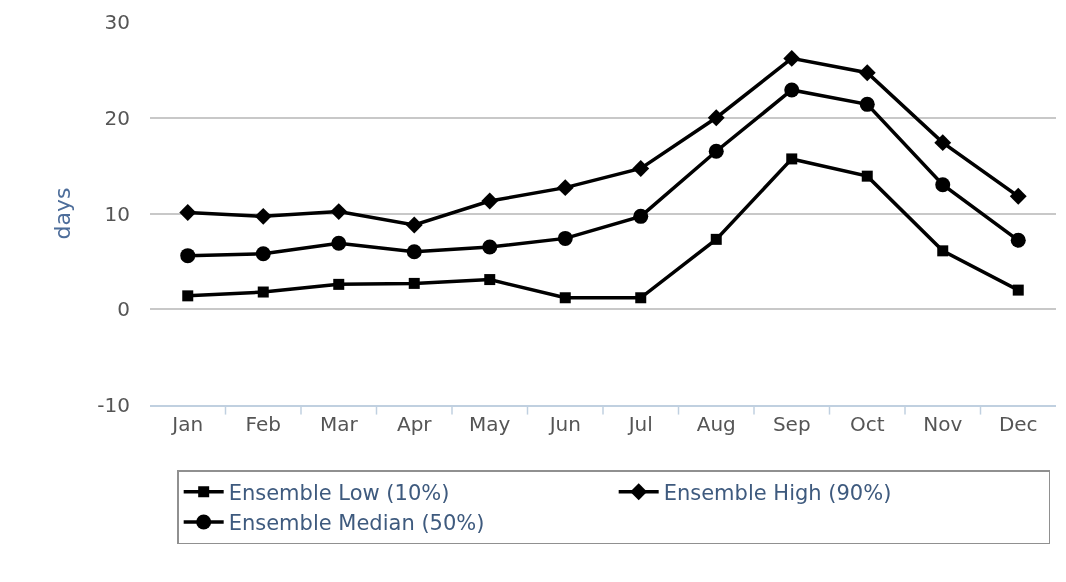 This screenshot has width=1066, height=582. What do you see at coordinates (117, 213) in the screenshot?
I see `y-tick-label: 10` at bounding box center [117, 213].